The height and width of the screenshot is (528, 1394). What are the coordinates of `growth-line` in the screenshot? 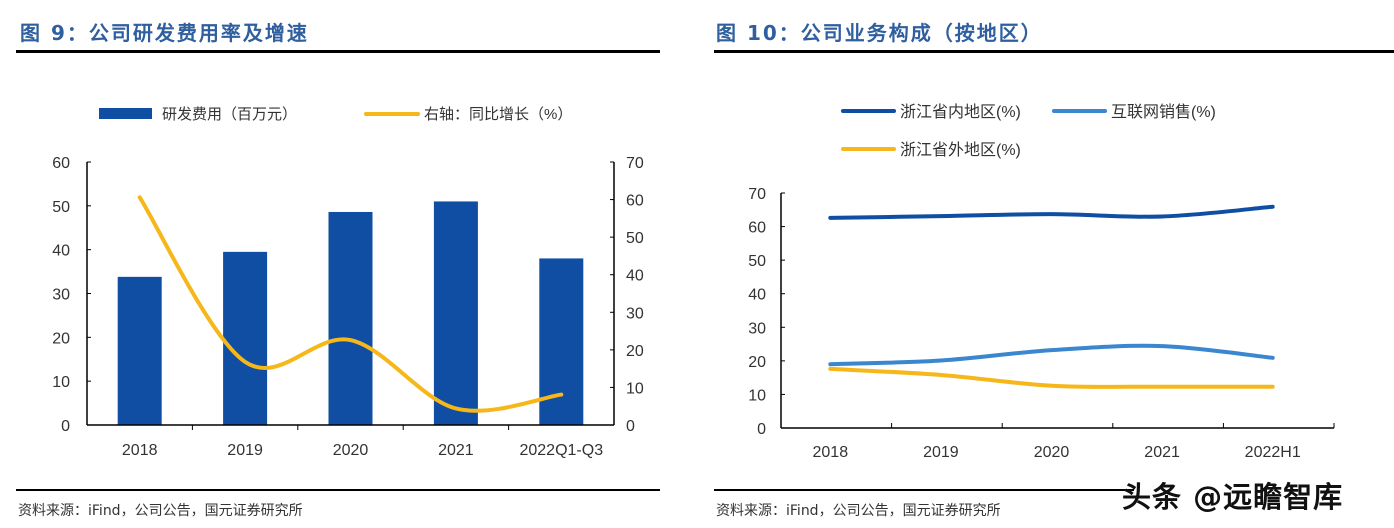 It's located at (350, 304).